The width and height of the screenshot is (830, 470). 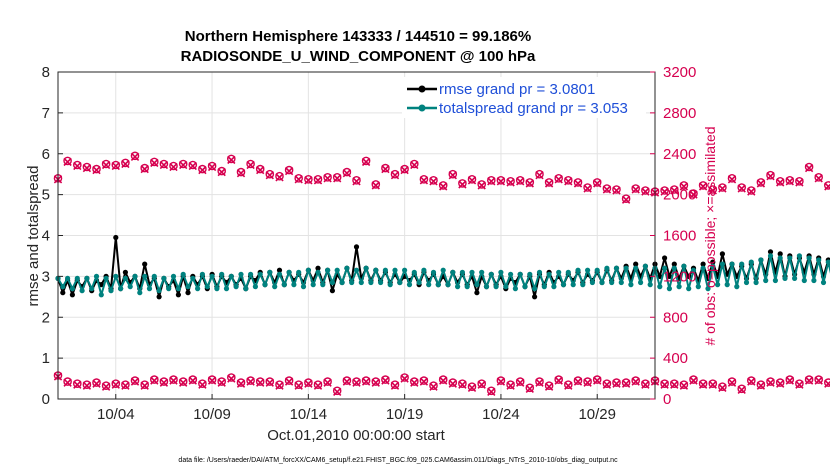 I want to click on y-tick-label-right: 800, so click(x=675, y=317).